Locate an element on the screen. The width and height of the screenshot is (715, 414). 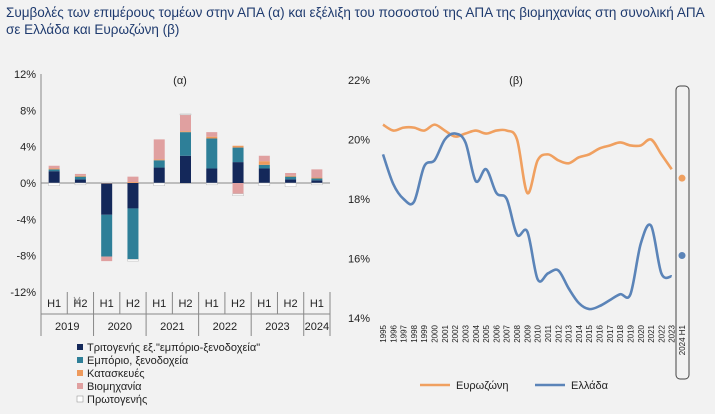
x-tick-label-b: 2016 is located at coordinates (600, 333).